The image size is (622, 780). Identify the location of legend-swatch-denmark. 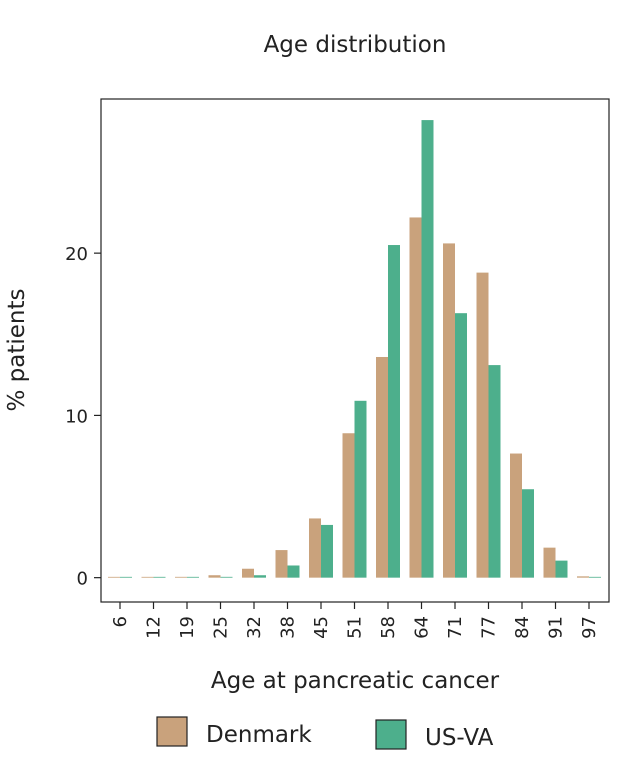
(172, 731).